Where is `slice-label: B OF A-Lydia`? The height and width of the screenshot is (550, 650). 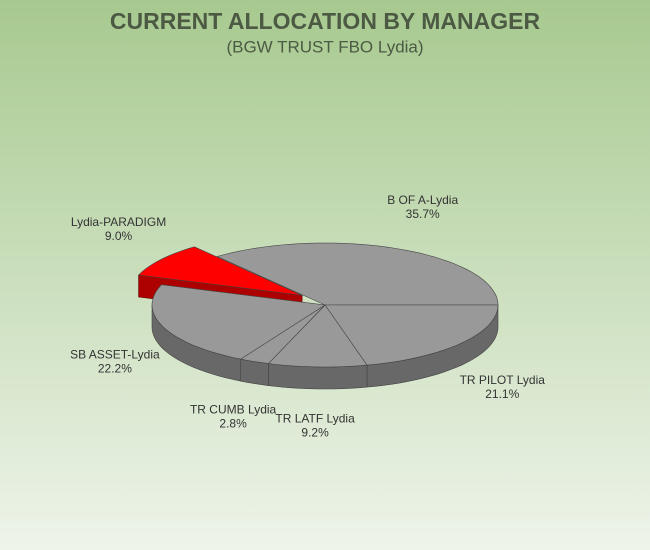 slice-label: B OF A-Lydia is located at coordinates (422, 200).